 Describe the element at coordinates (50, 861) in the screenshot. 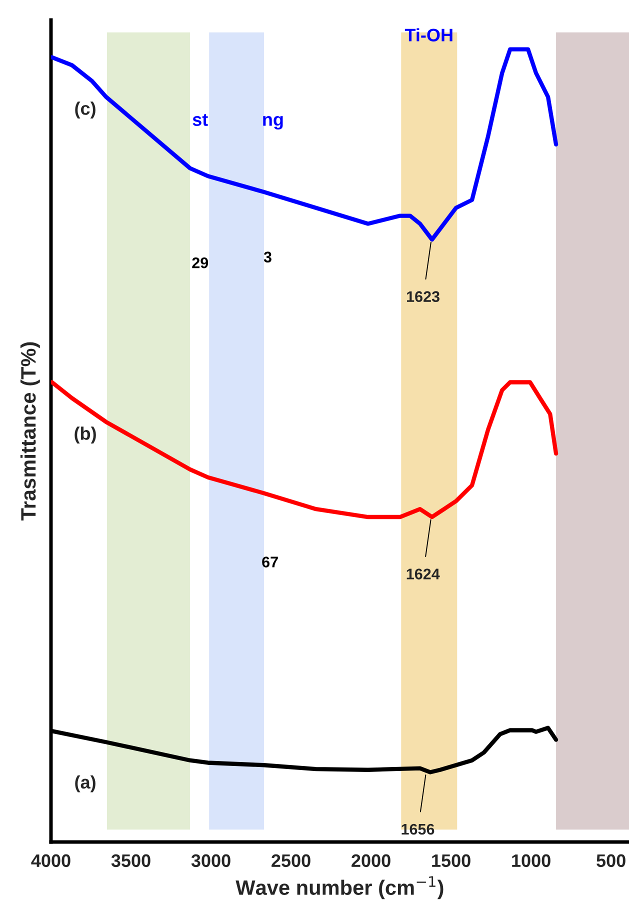

I see `x-tick-label: 4000` at that location.